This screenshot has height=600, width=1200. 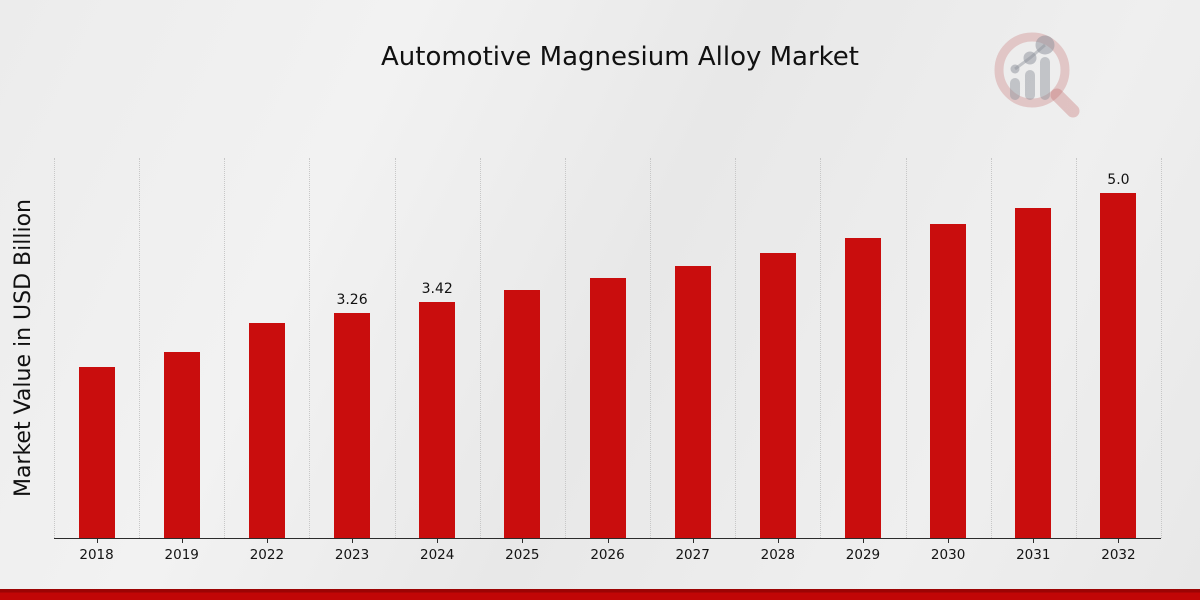 What do you see at coordinates (1118, 555) in the screenshot?
I see `x-axis-label: 2032` at bounding box center [1118, 555].